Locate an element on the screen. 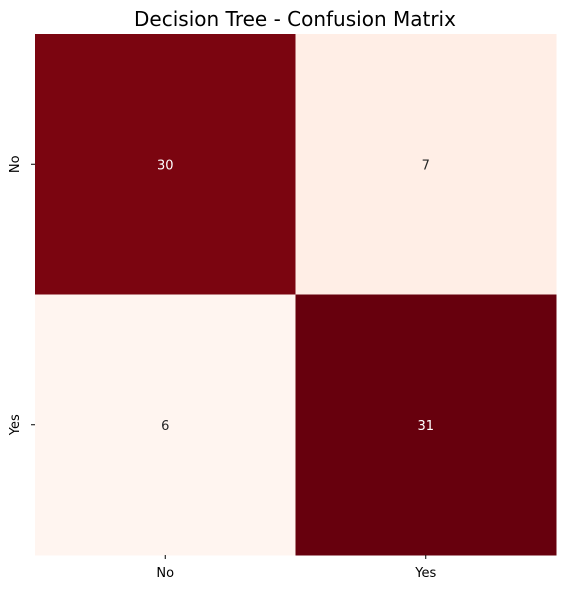 The width and height of the screenshot is (565, 590). x-tick-label-1: Yes is located at coordinates (425, 573).